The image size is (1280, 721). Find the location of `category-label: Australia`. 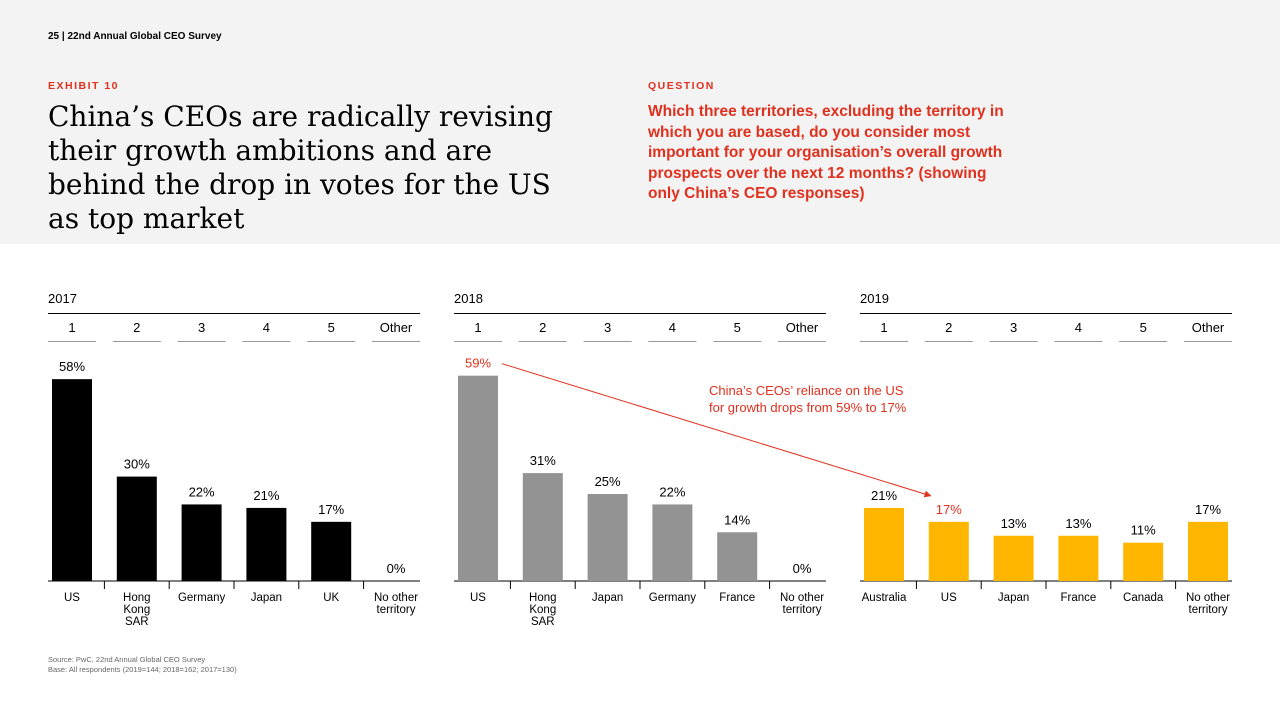

category-label: Australia is located at coordinates (884, 598).